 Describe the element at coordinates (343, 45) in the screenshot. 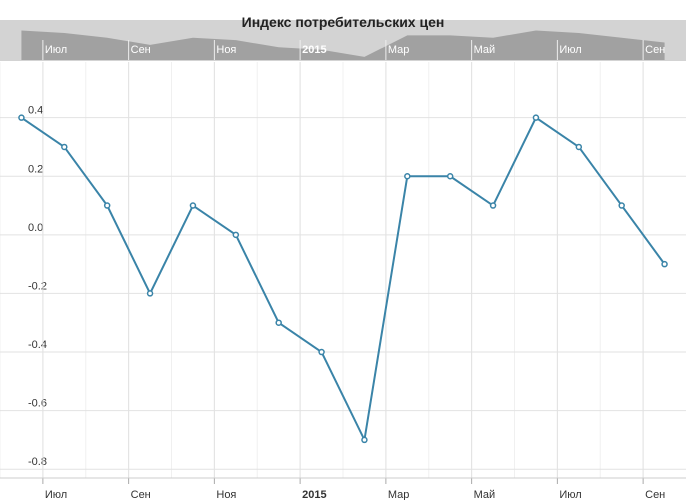

I see `navigator-area` at that location.